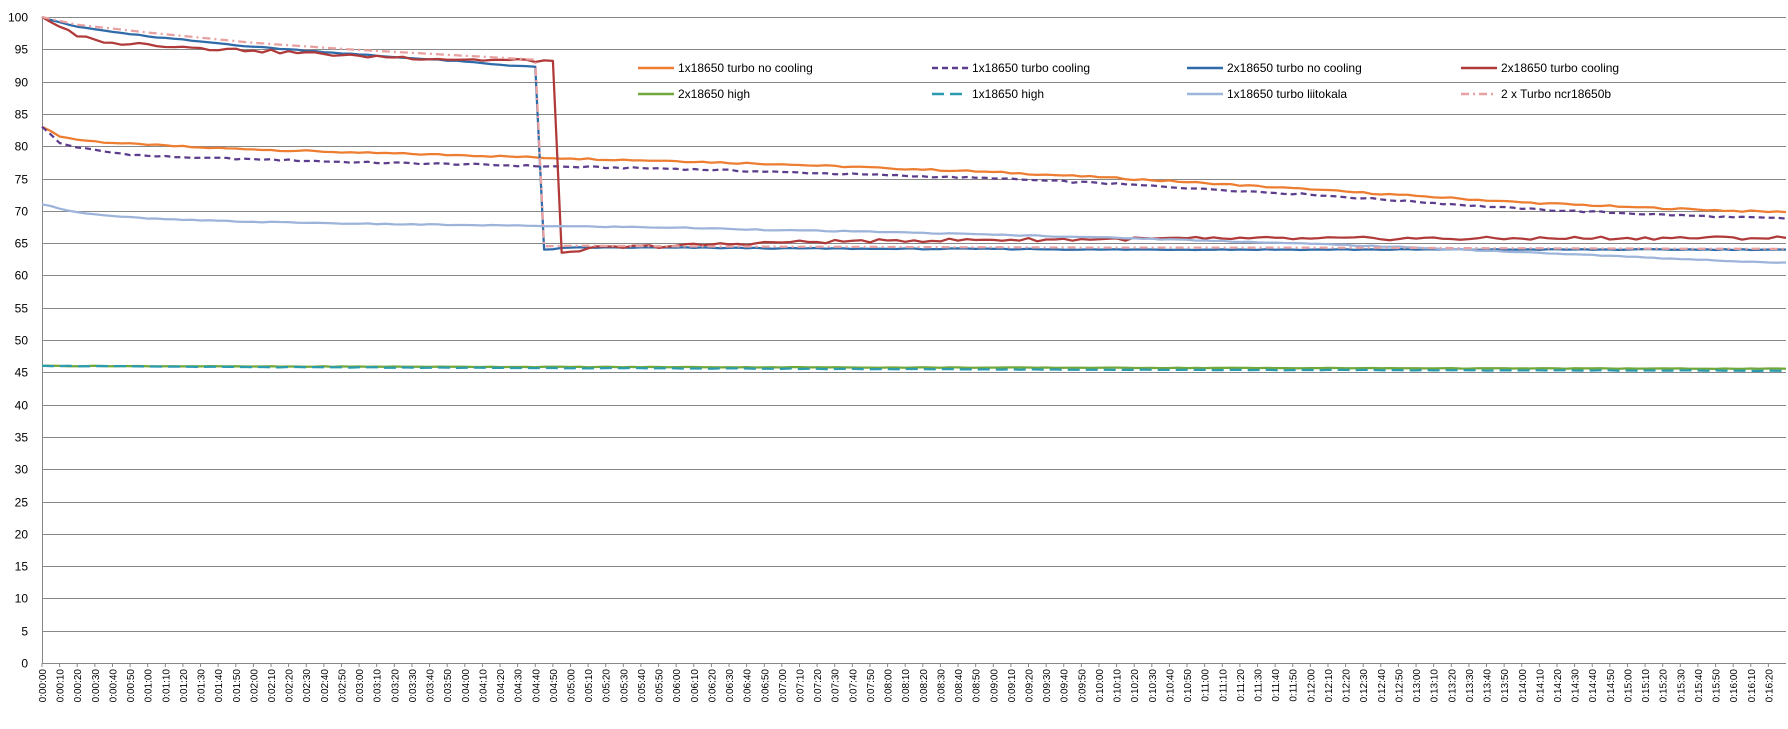 The width and height of the screenshot is (1788, 729). What do you see at coordinates (624, 686) in the screenshot?
I see `x-tick-label: 0:05:30` at bounding box center [624, 686].